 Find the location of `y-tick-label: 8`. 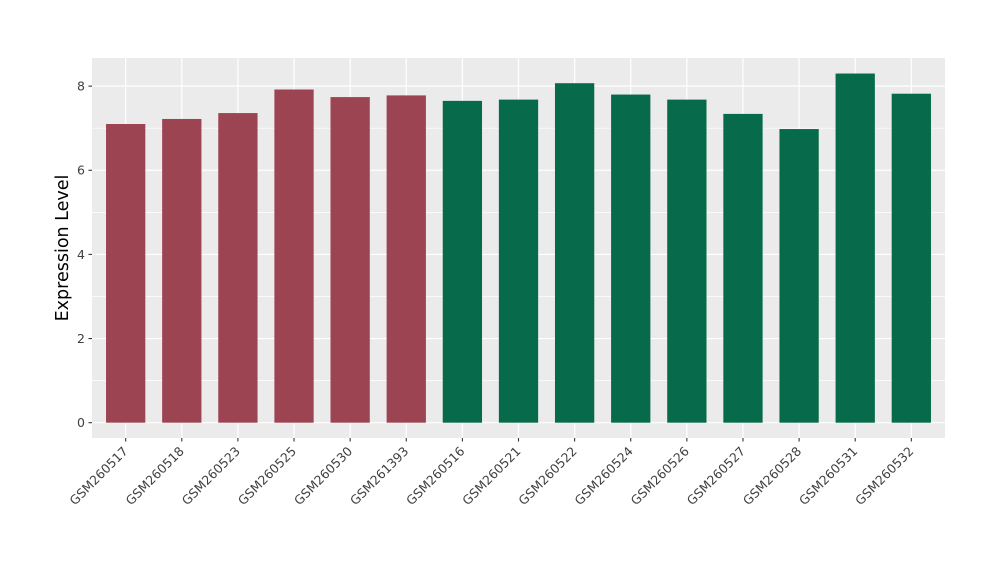

y-tick-label: 8 is located at coordinates (81, 86).